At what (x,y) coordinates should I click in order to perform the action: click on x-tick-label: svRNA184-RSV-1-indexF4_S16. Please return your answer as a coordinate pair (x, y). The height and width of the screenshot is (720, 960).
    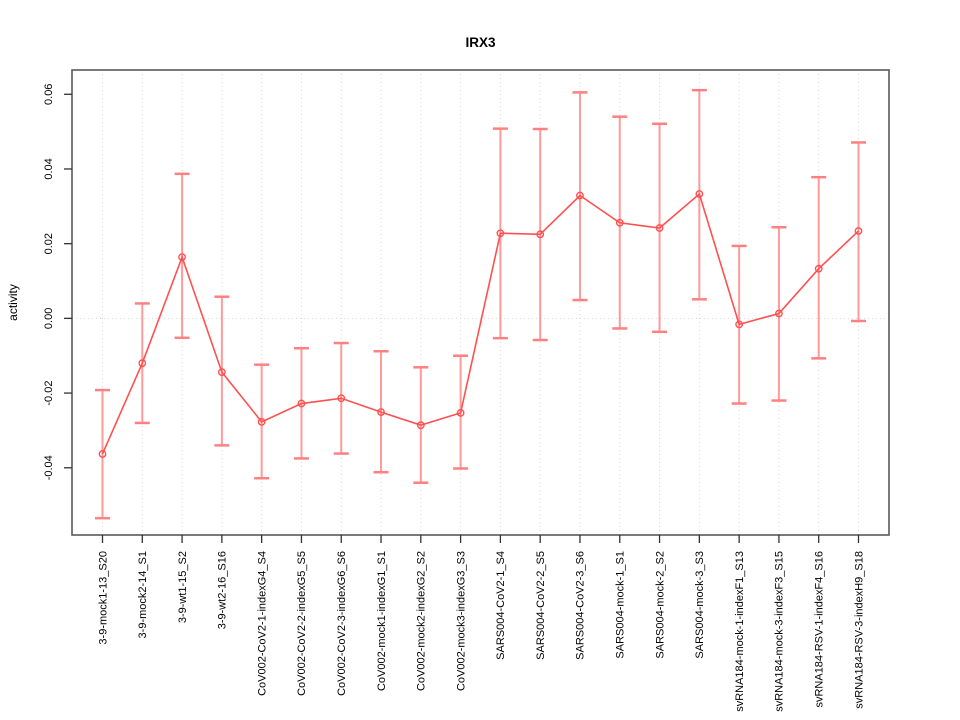
    Looking at the image, I should click on (819, 629).